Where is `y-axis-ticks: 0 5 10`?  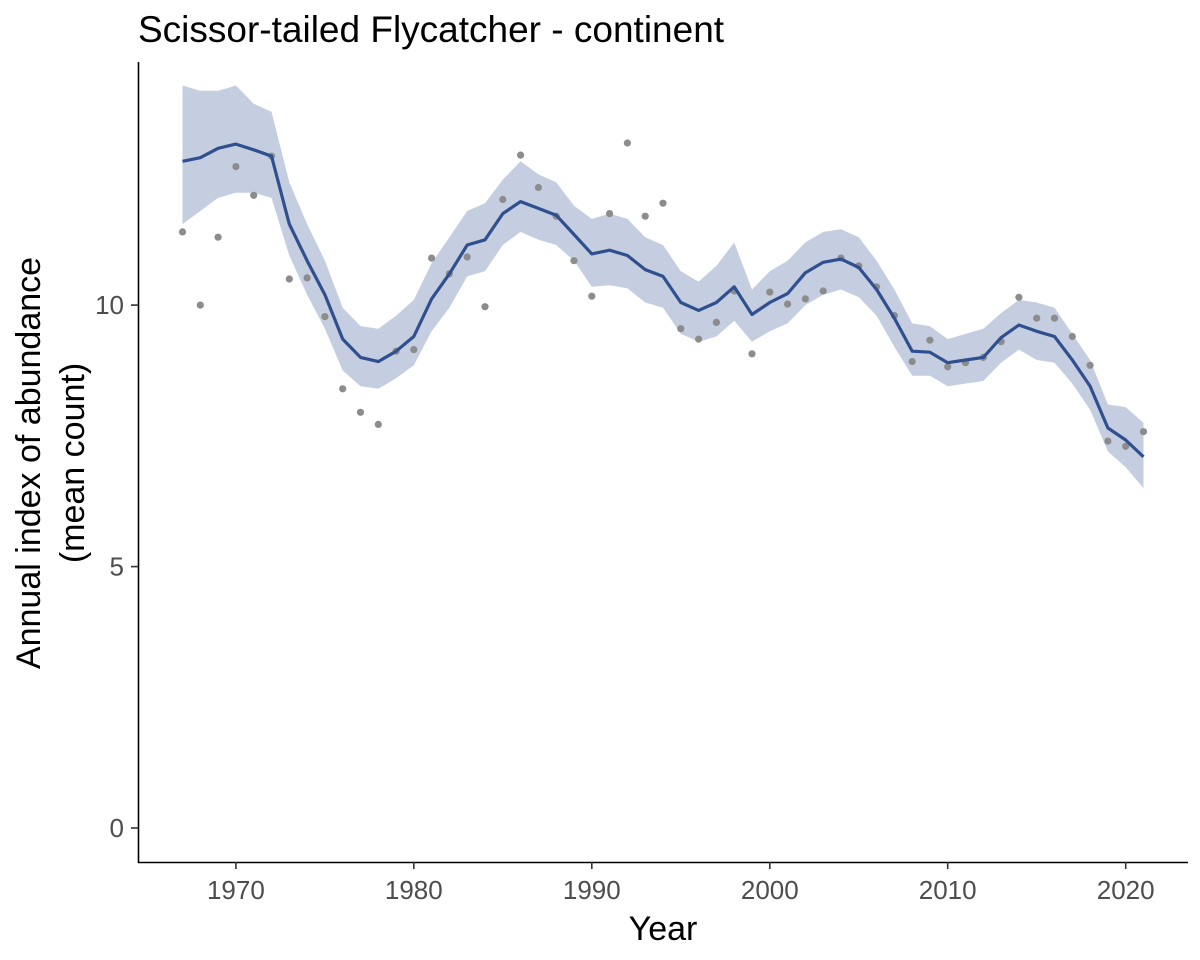
y-axis-ticks: 0 5 10 is located at coordinates (116, 566).